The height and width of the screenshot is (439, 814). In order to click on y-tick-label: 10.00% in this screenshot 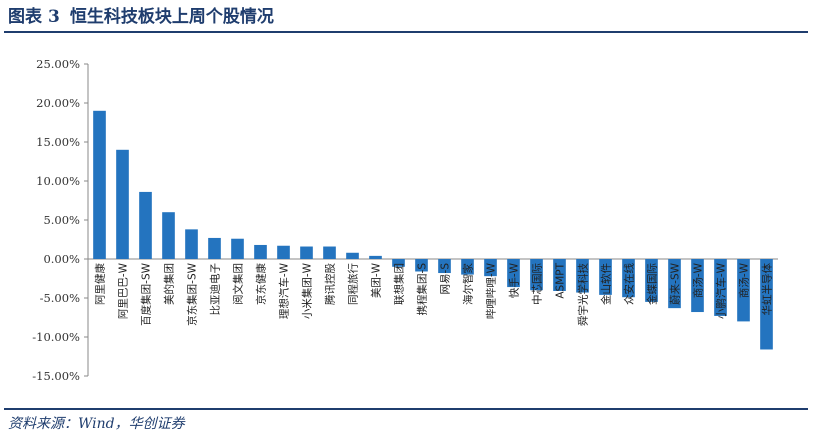, I will do `click(58, 181)`.